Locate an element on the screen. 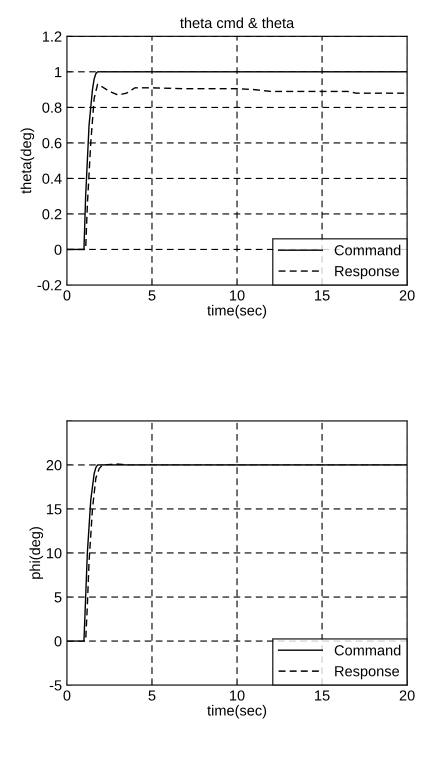 This screenshot has height=757, width=421. y-axis-title: theta(deg) is located at coordinates (27, 161).